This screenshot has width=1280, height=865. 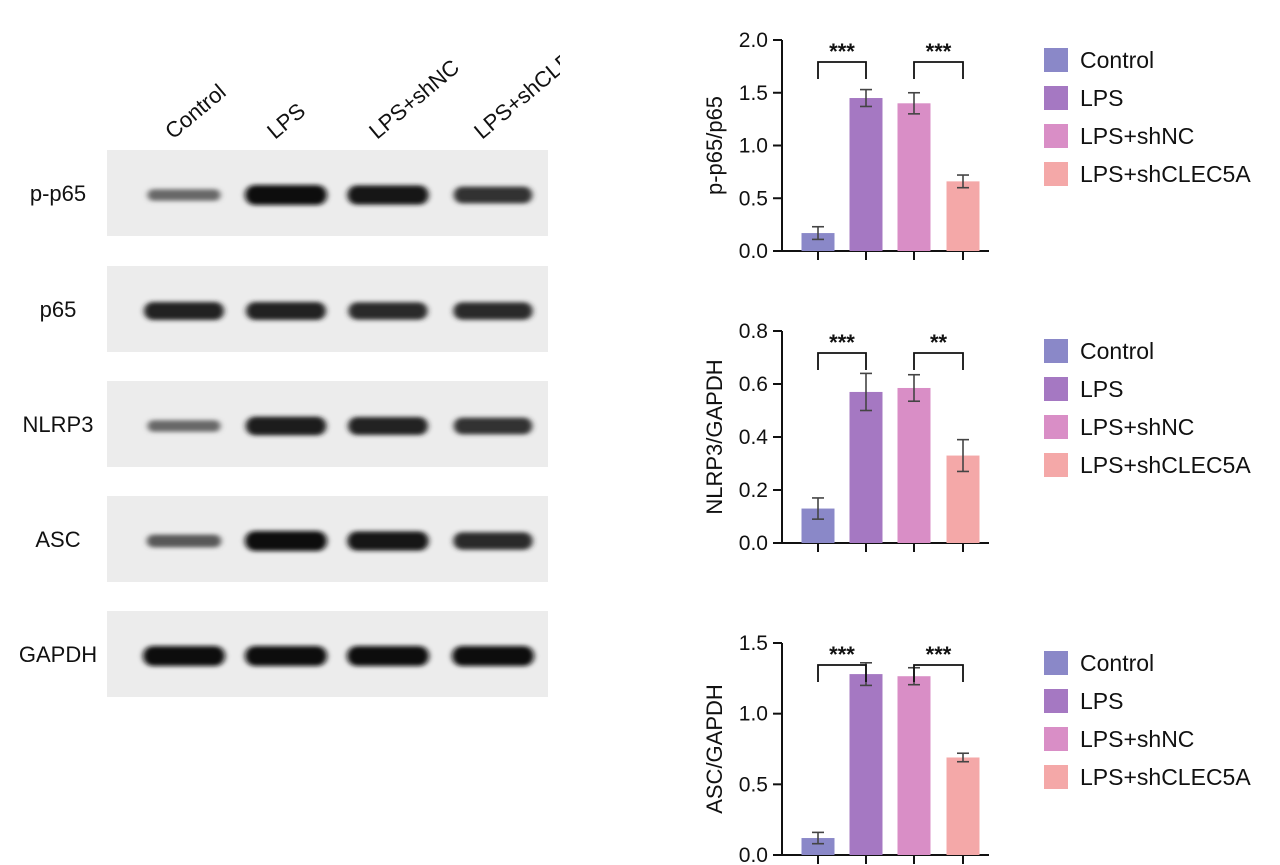 I want to click on blot-row: p65, so click(x=294, y=309).